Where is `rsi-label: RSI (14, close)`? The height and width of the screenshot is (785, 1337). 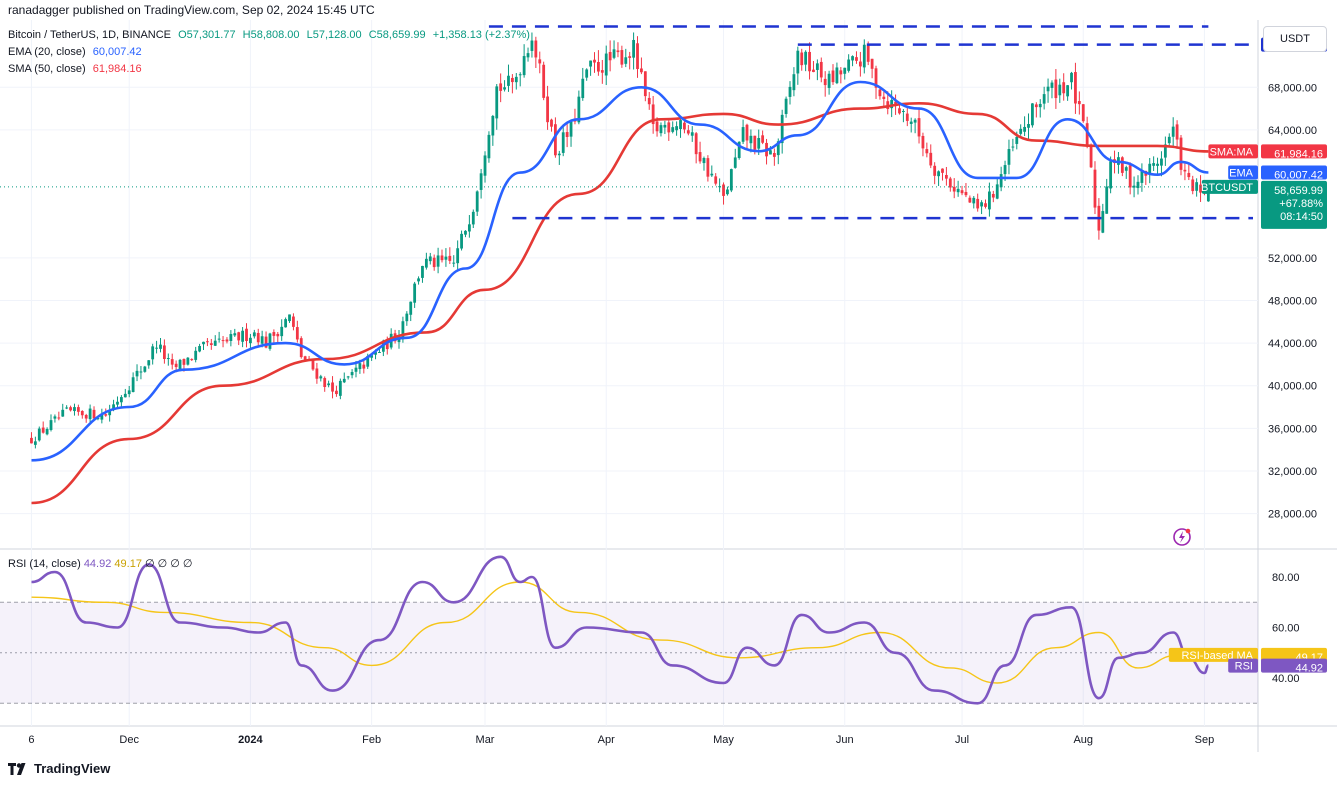 rsi-label: RSI (14, close) is located at coordinates (44, 564).